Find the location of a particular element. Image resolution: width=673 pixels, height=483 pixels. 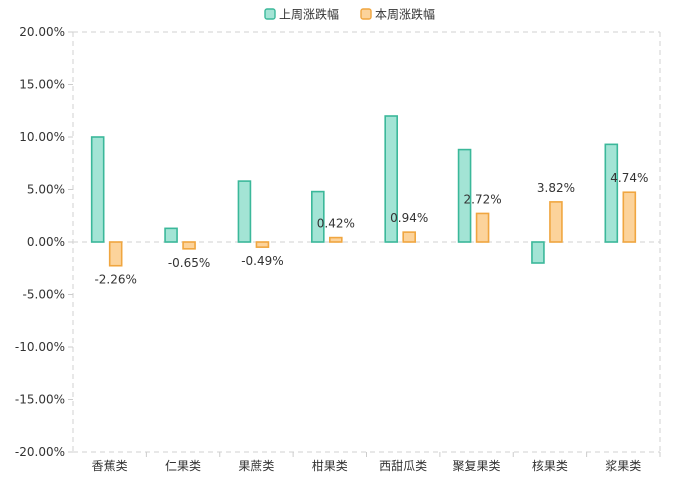

y-tick-label: 0.00% is located at coordinates (46, 242).